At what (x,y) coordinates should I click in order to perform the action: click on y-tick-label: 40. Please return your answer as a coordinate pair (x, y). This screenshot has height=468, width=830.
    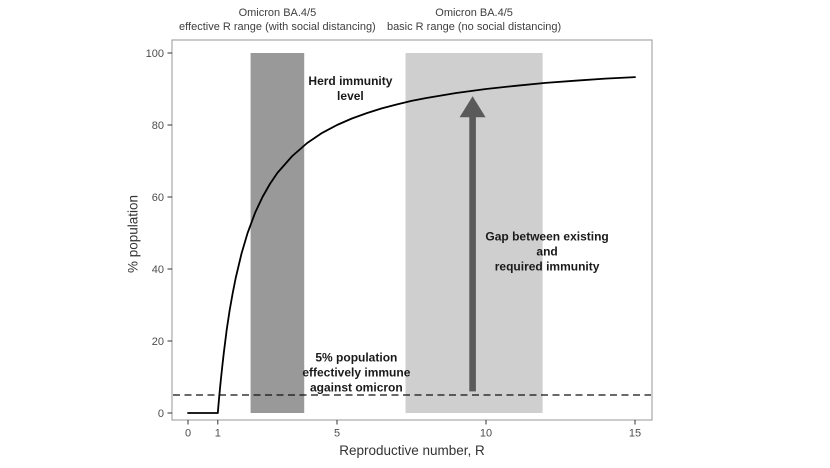
    Looking at the image, I should click on (158, 270).